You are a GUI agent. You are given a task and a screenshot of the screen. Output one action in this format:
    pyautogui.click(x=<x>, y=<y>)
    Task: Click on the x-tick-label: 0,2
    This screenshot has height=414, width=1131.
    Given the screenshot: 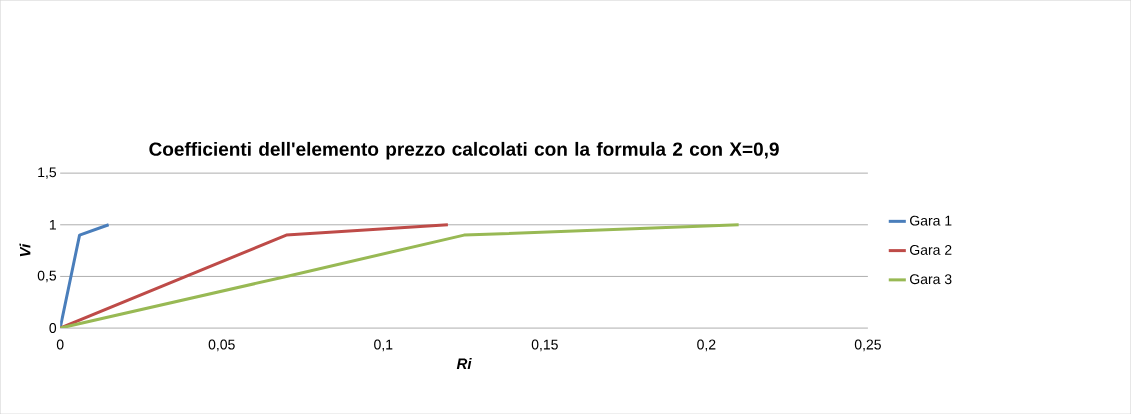 What is the action you would take?
    pyautogui.click(x=706, y=345)
    